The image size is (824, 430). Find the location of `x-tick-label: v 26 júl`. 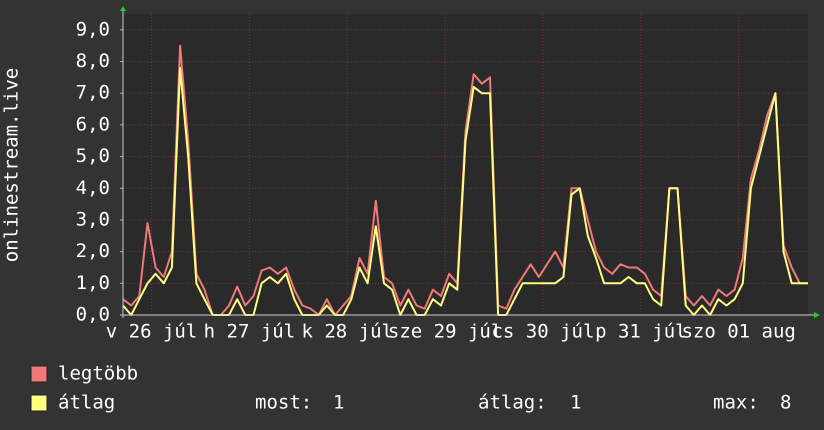

x-tick-label: v 26 júl is located at coordinates (152, 332).